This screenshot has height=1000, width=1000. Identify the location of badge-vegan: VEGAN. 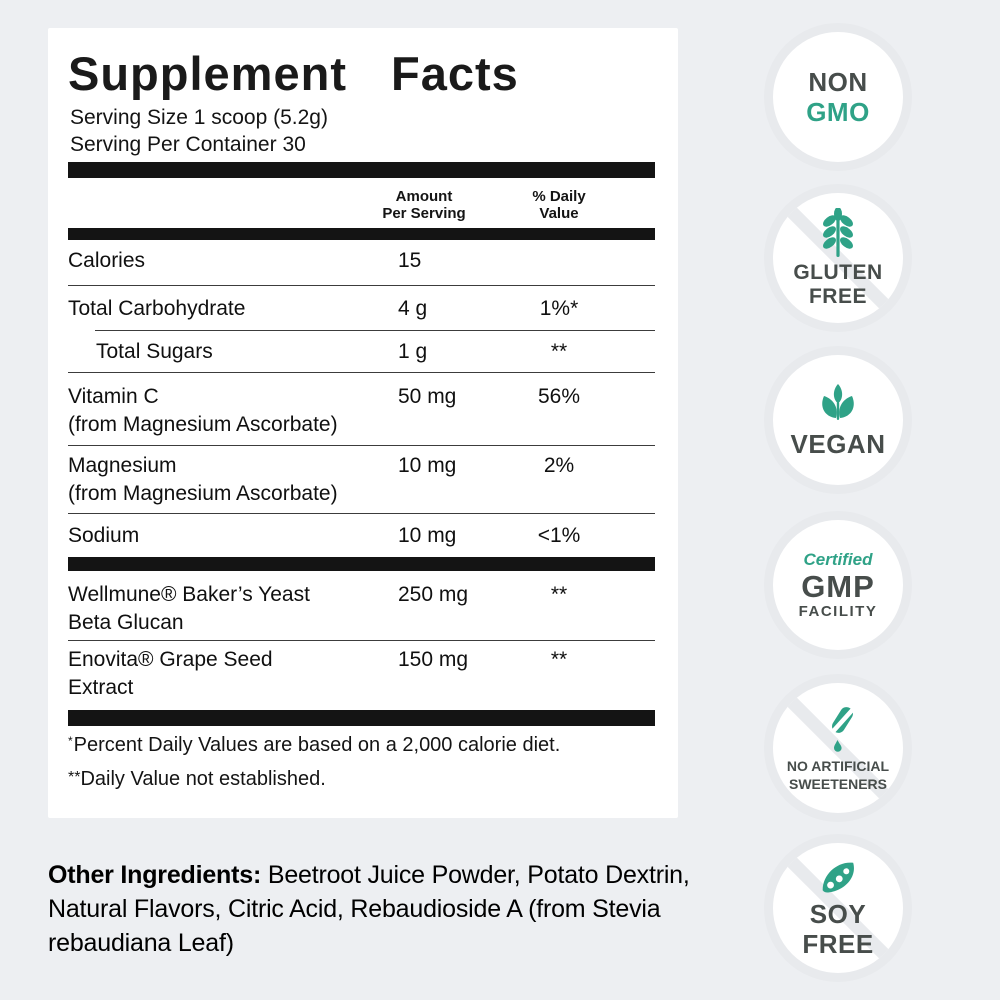
(838, 420).